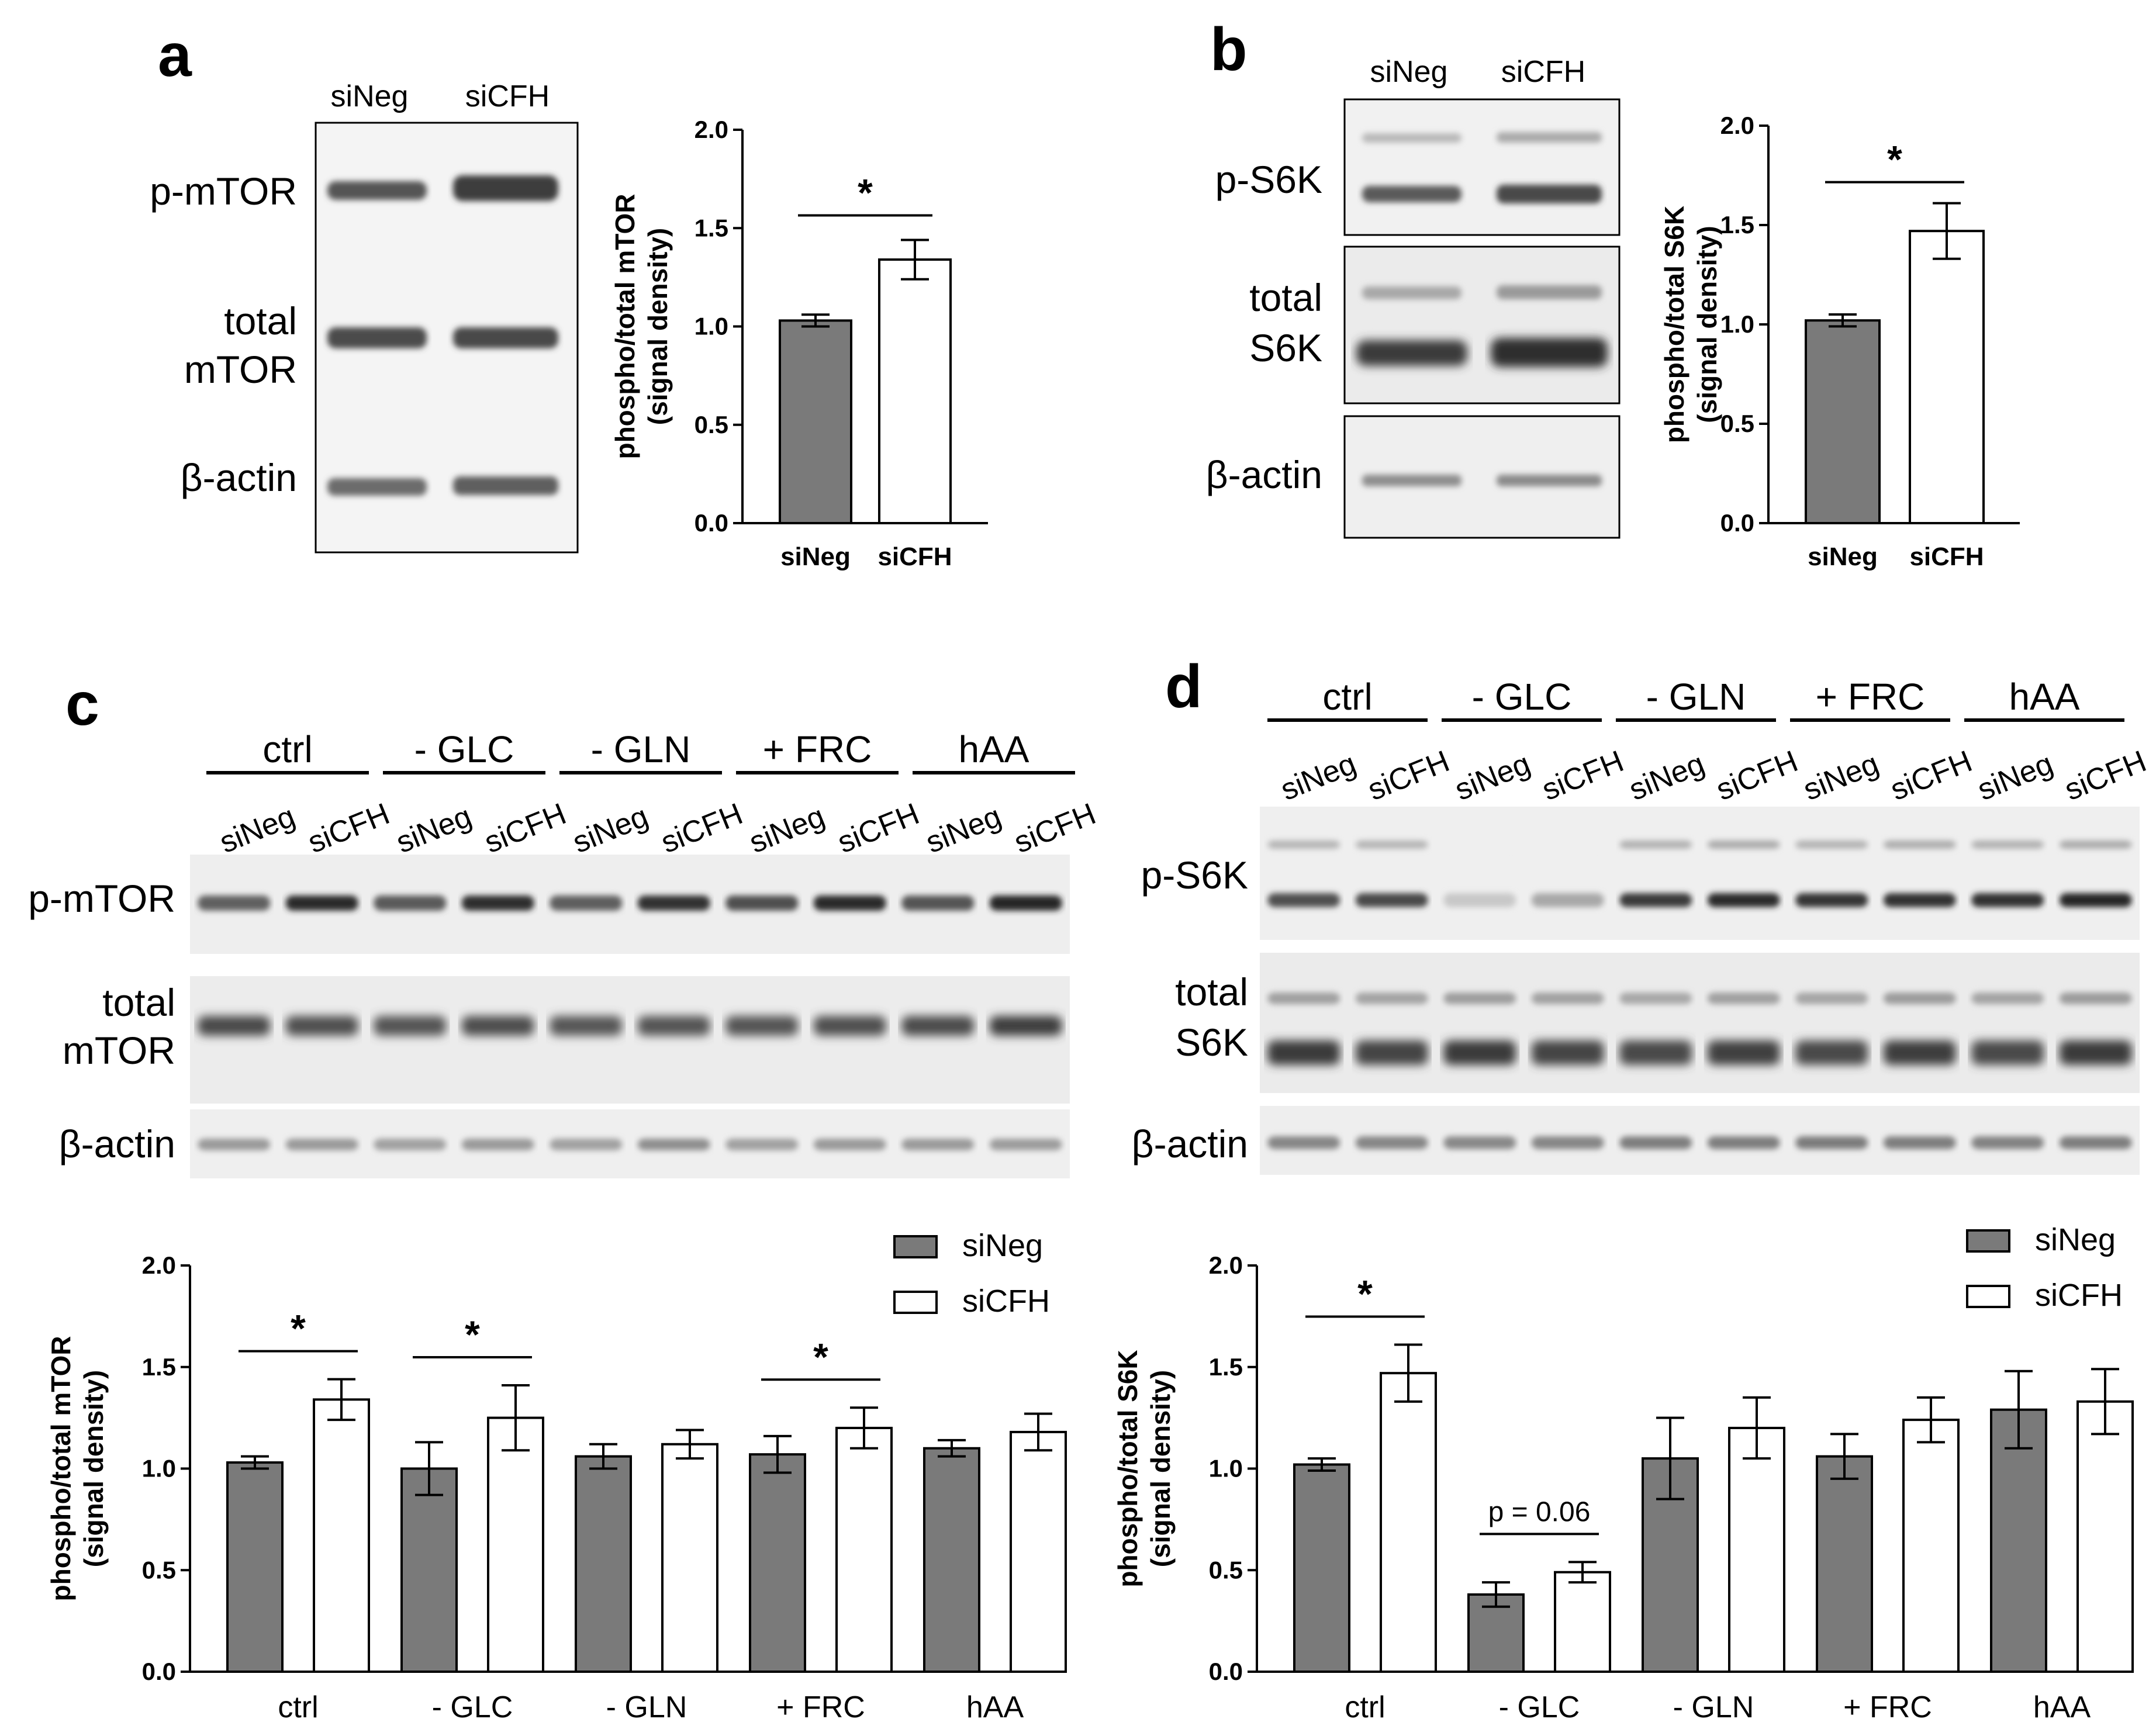 The height and width of the screenshot is (1736, 2156). What do you see at coordinates (641, 749) in the screenshot?
I see `group-label: - GLN` at bounding box center [641, 749].